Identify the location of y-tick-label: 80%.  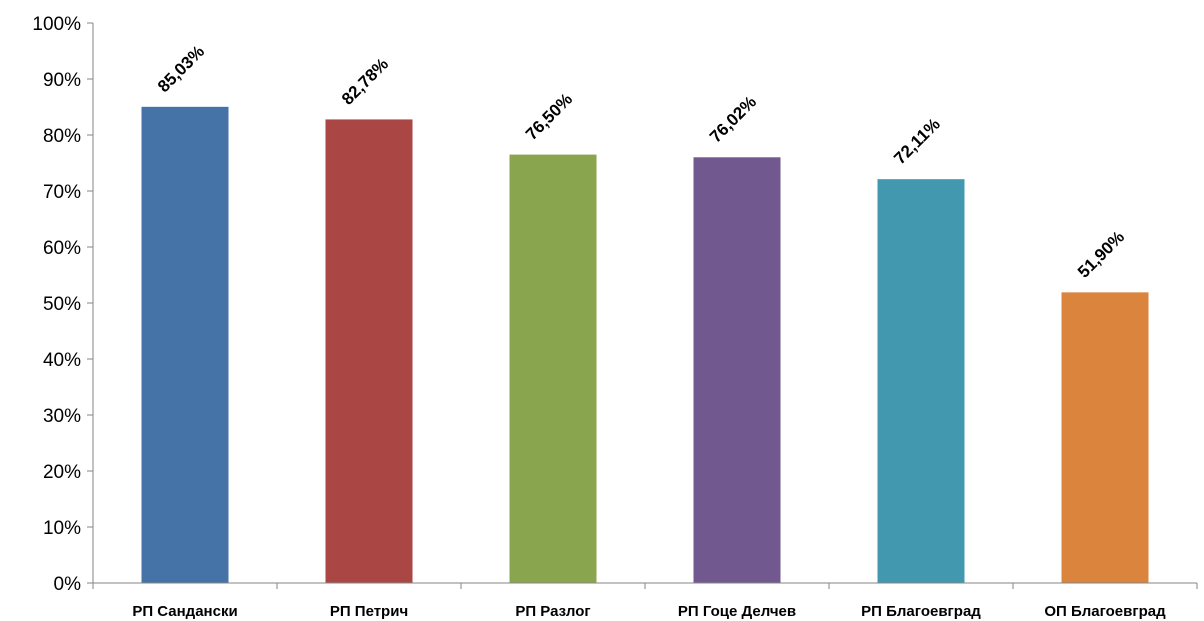
(62, 136).